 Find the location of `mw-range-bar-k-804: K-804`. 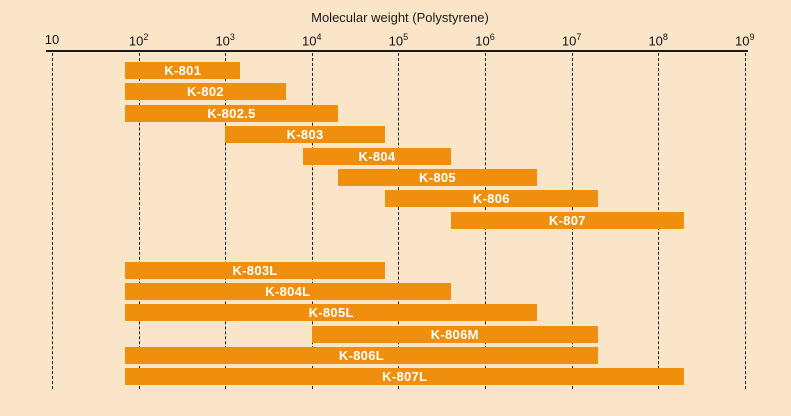

mw-range-bar-k-804: K-804 is located at coordinates (377, 156).